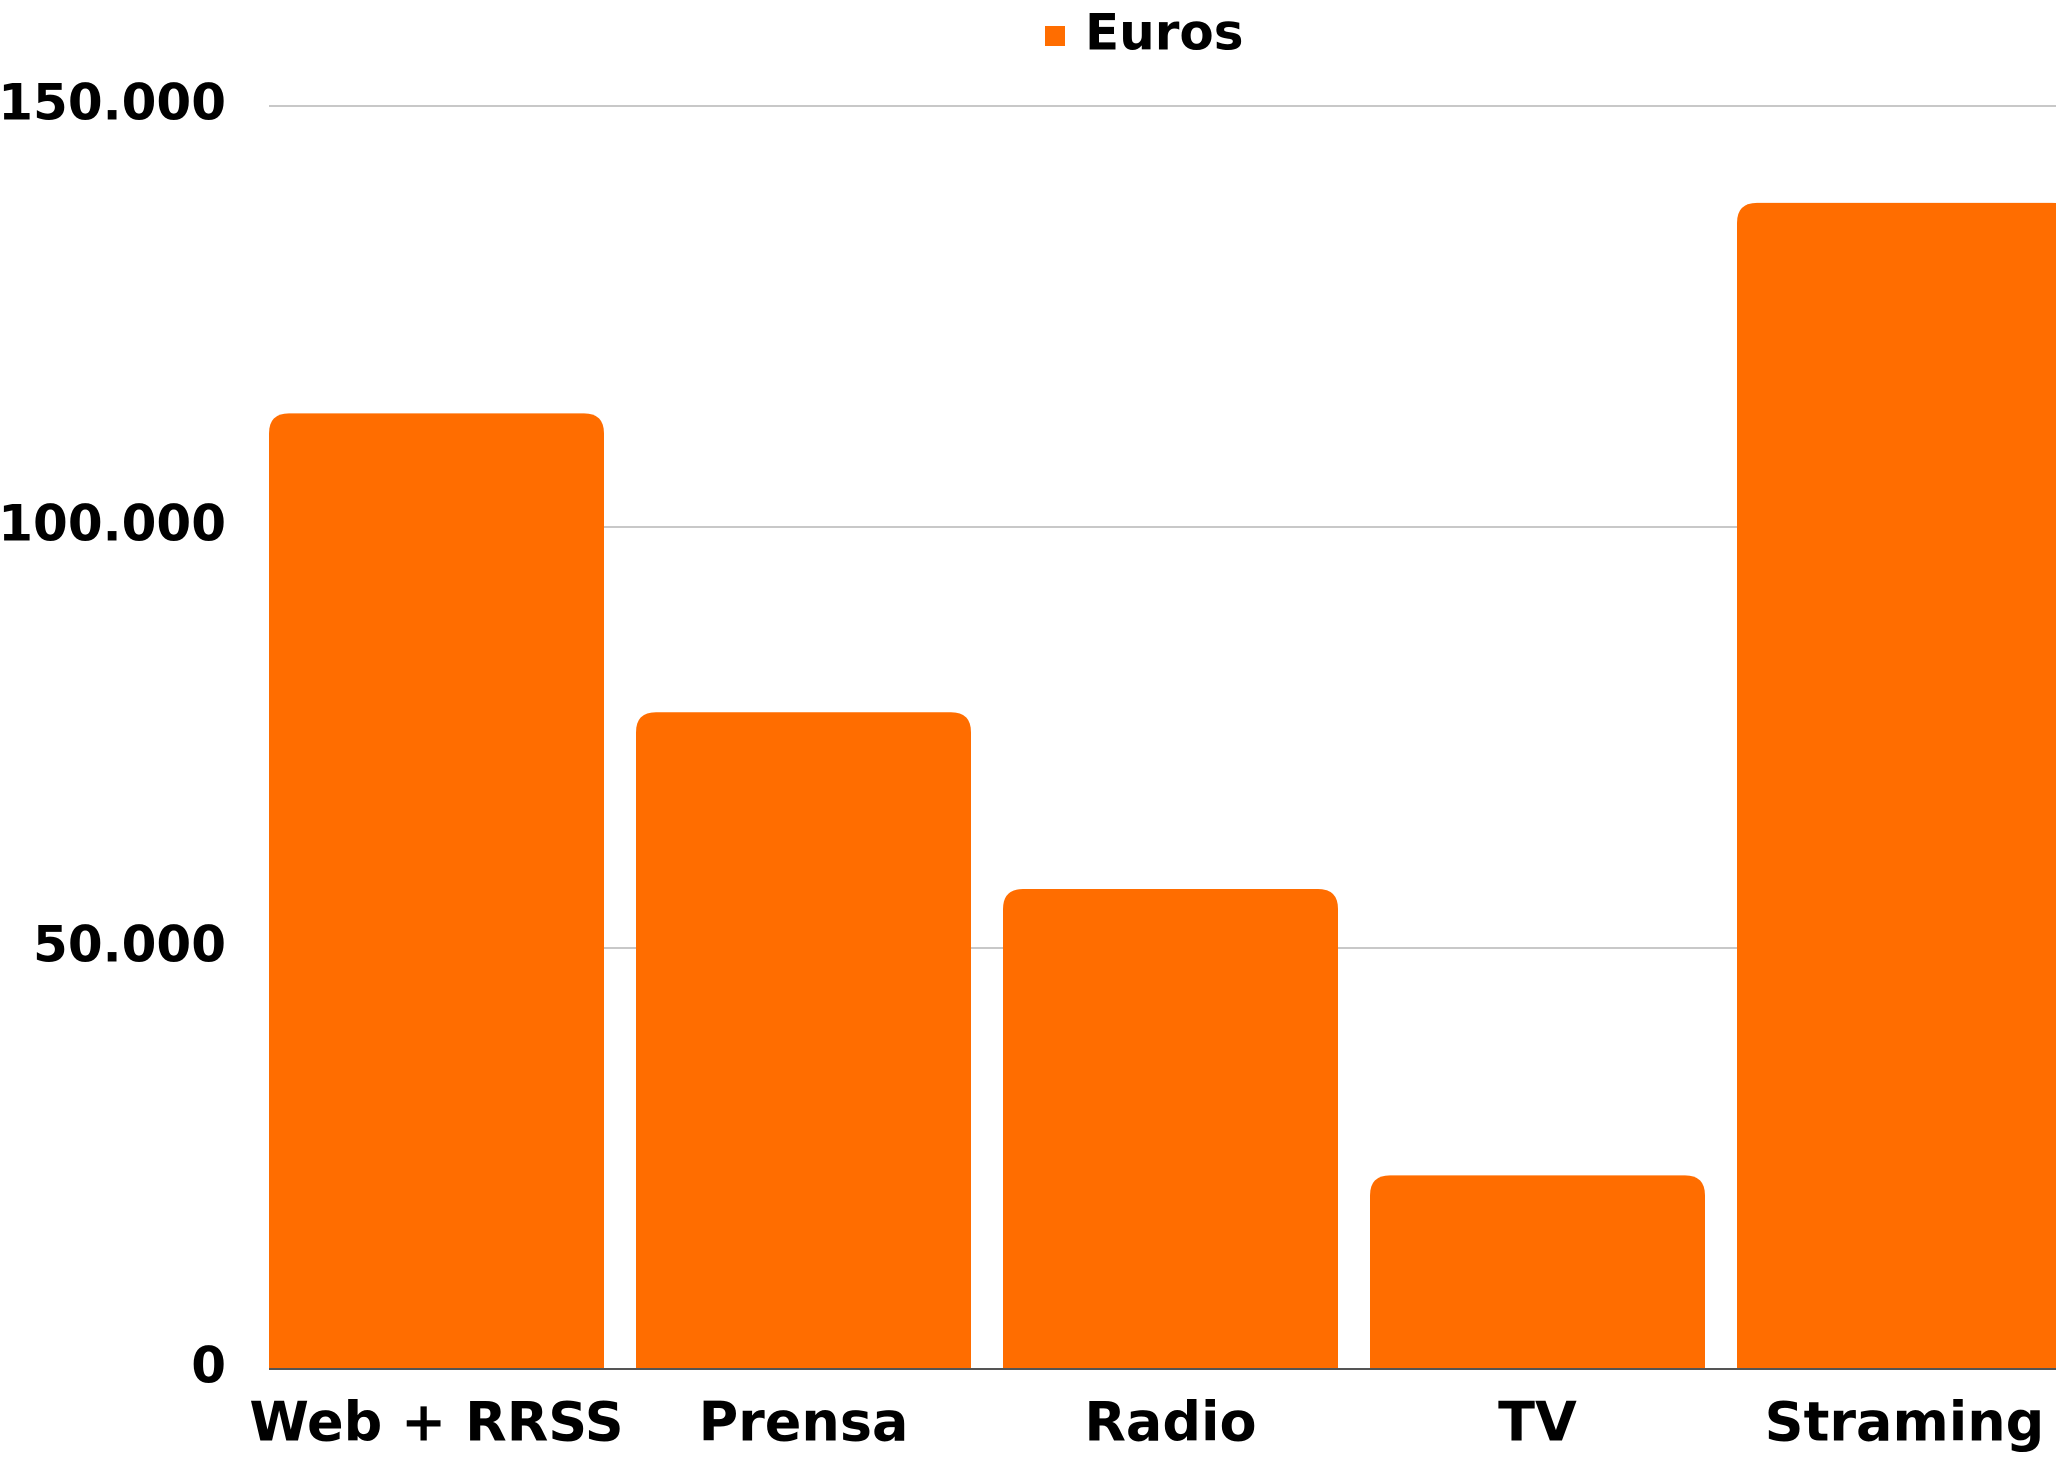  What do you see at coordinates (208, 1366) in the screenshot?
I see `y-tick-label: 0` at bounding box center [208, 1366].